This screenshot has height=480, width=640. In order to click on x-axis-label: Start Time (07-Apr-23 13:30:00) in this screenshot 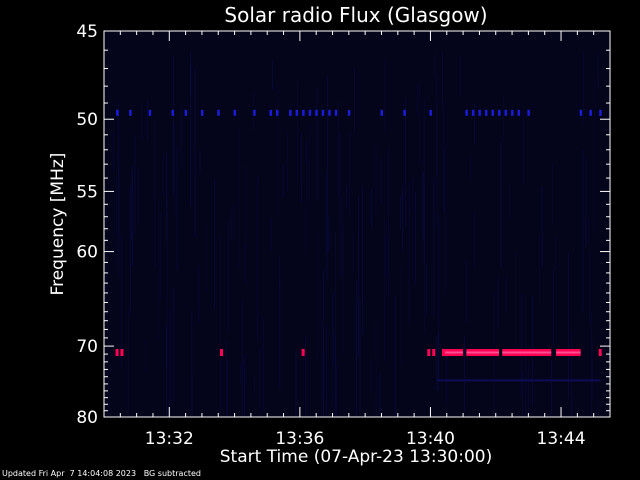, I will do `click(356, 457)`.